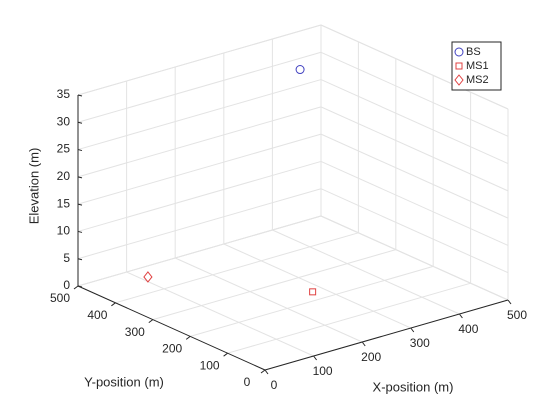 Image resolution: width=560 pixels, height=420 pixels. What do you see at coordinates (468, 329) in the screenshot?
I see `x-tick-label: 400` at bounding box center [468, 329].